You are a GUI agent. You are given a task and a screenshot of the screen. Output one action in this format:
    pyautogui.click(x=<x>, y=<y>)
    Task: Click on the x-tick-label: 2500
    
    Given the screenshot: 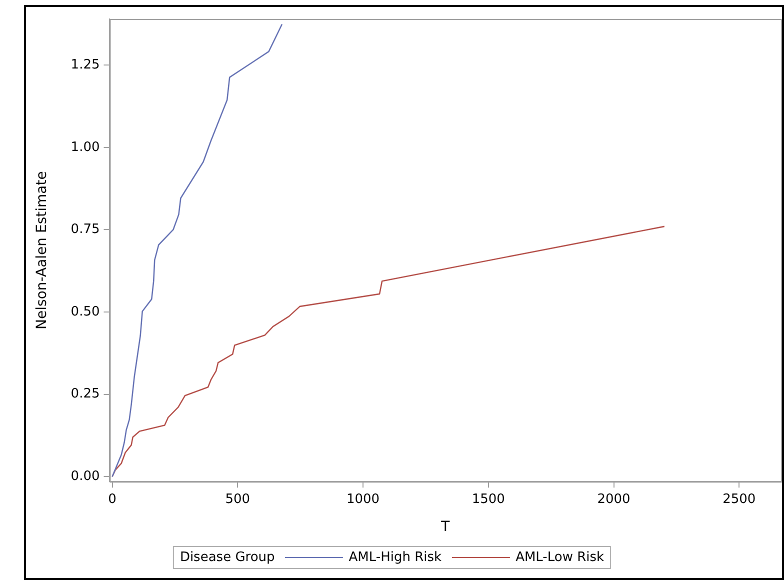 What is the action you would take?
    pyautogui.click(x=739, y=499)
    